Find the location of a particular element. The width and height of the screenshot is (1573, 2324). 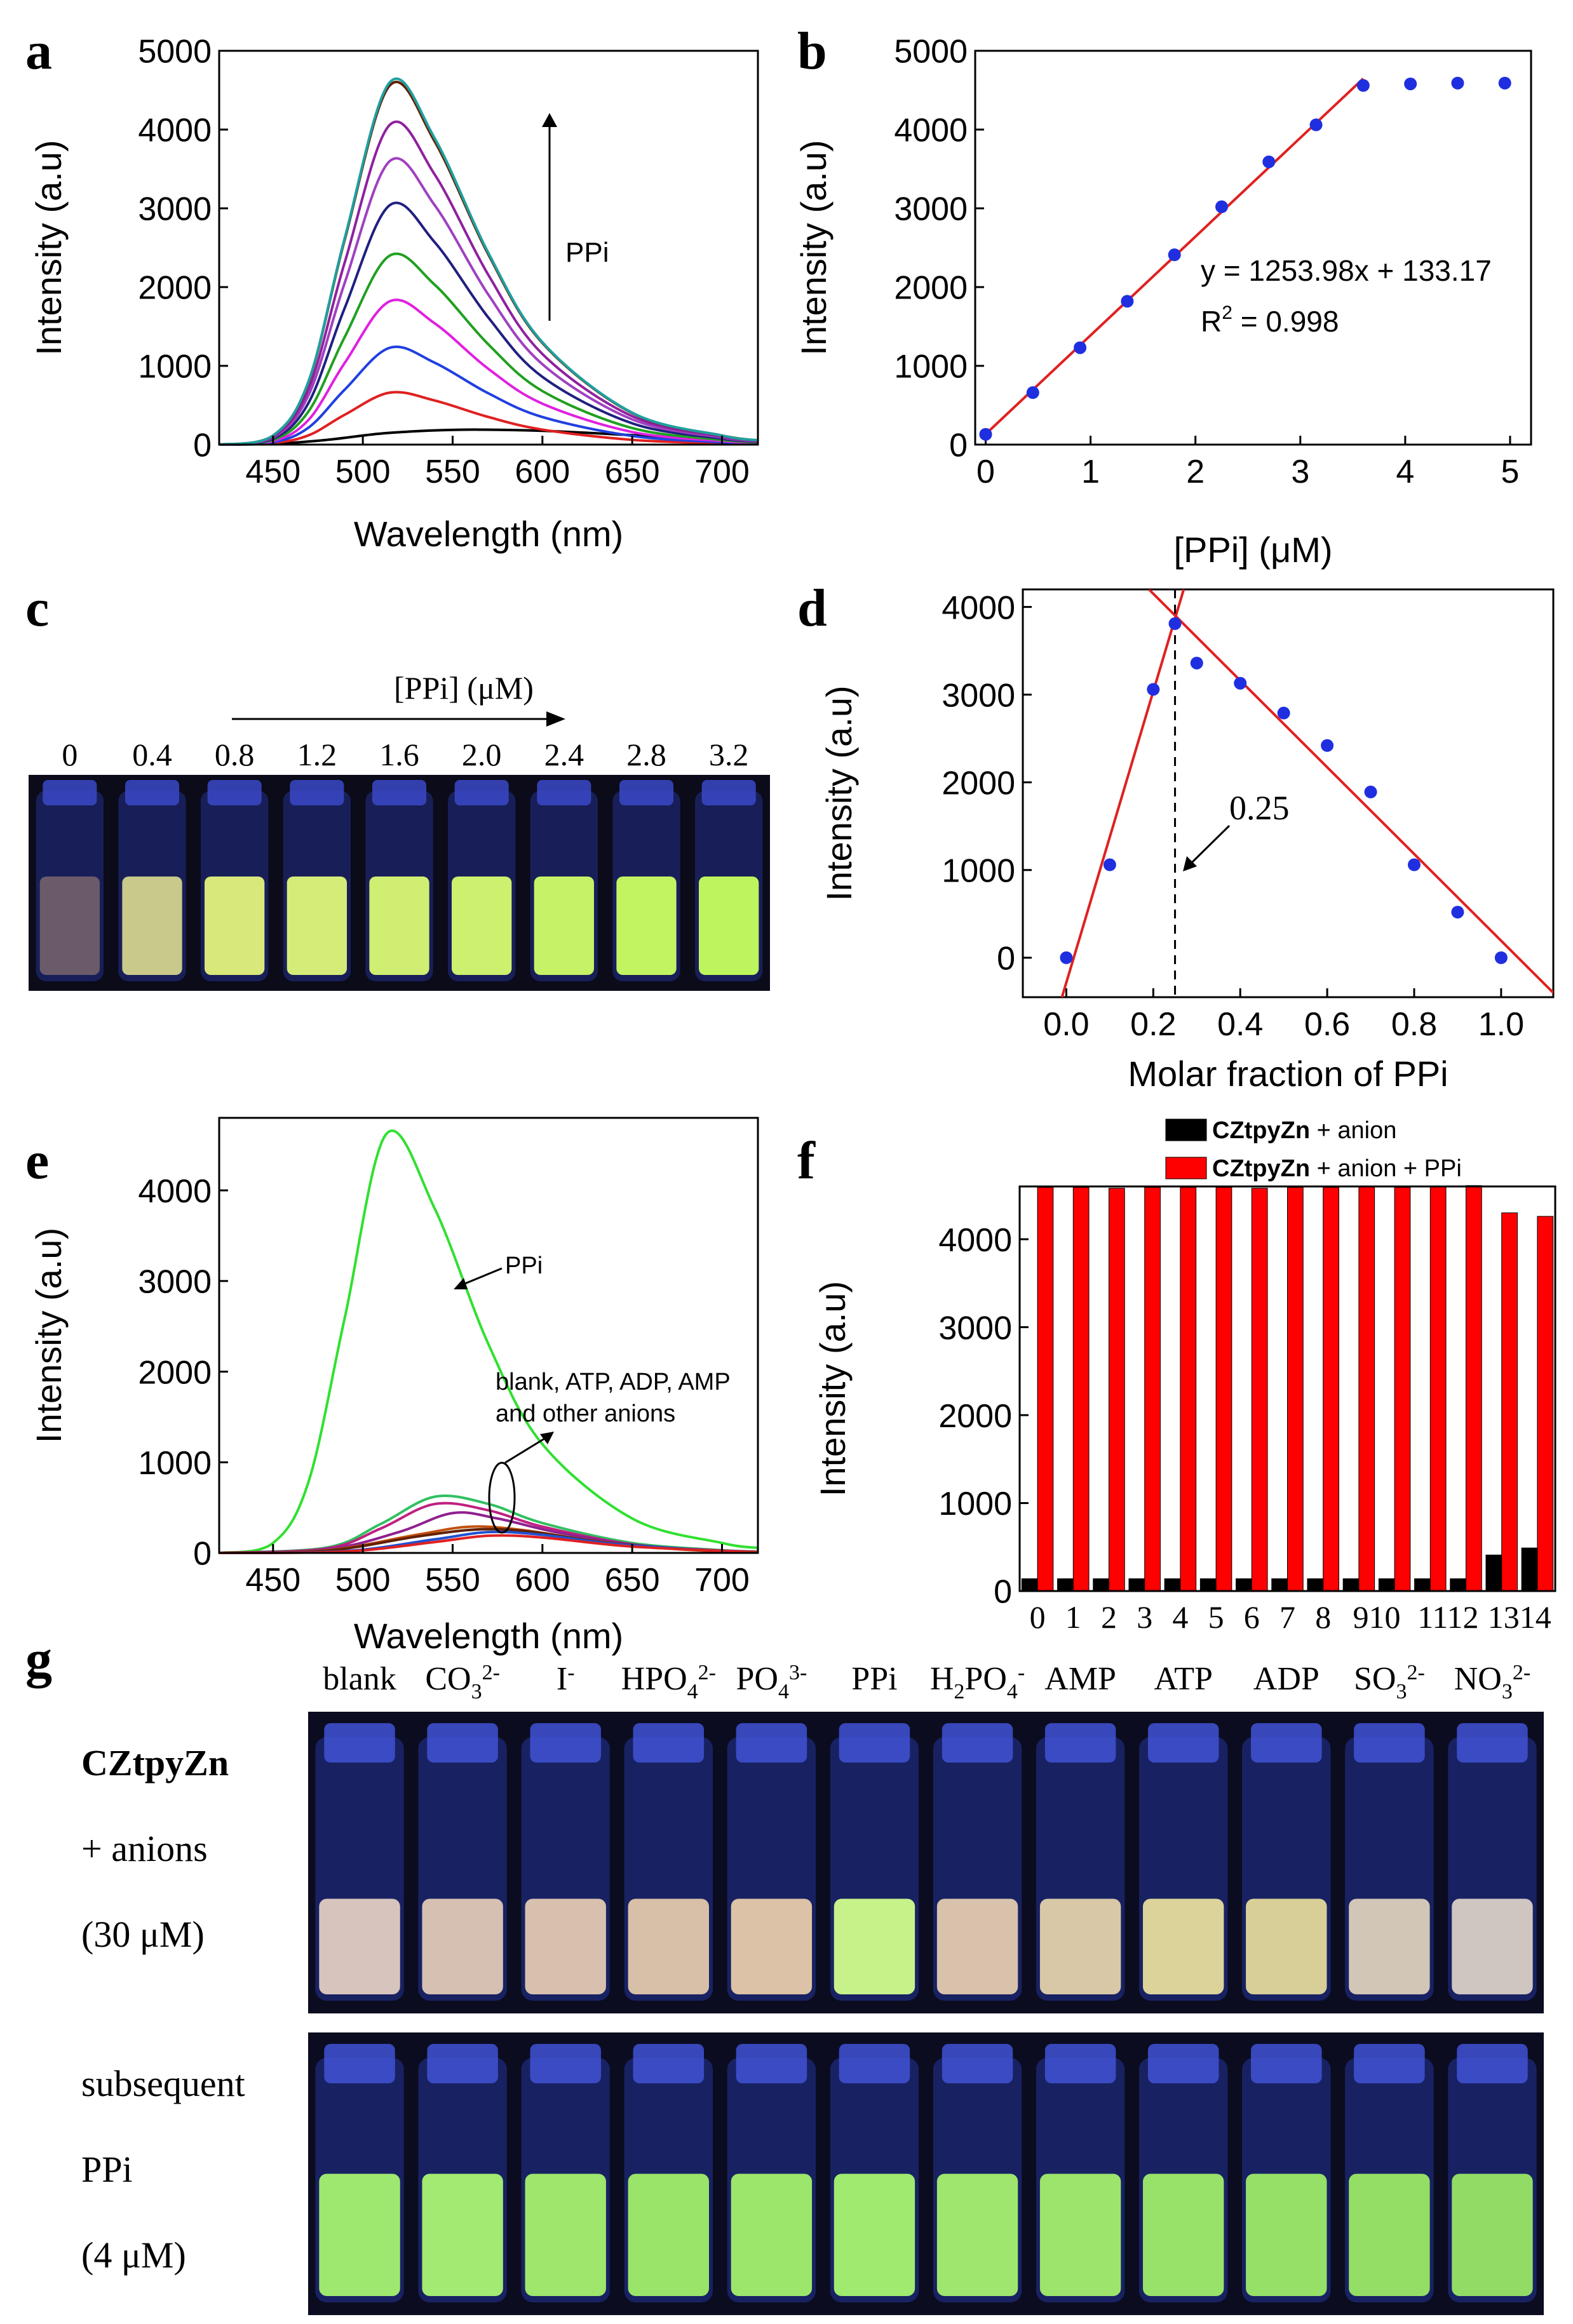

chart-b-y-tick-label: 4000 is located at coordinates (931, 130).